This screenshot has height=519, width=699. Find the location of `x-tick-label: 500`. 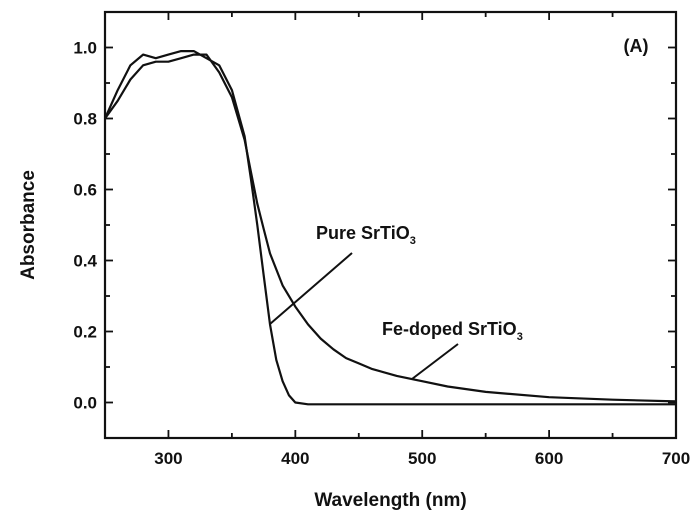

x-tick-label: 500 is located at coordinates (422, 458).